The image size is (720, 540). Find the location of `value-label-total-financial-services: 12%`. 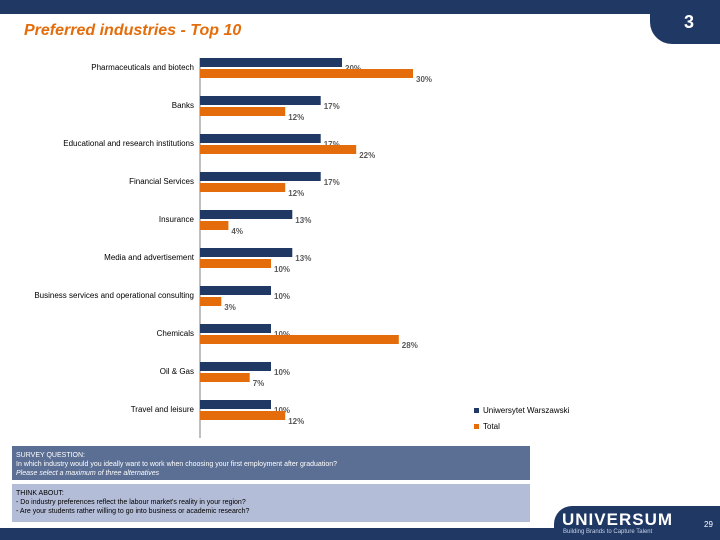

value-label-total-financial-services: 12% is located at coordinates (296, 193).